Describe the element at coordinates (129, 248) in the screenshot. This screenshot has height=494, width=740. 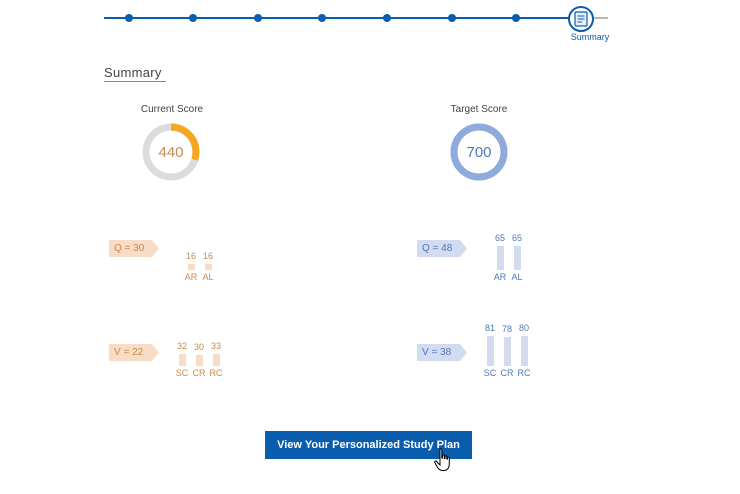
I see `current-quant-tag-text: Q = 30` at that location.